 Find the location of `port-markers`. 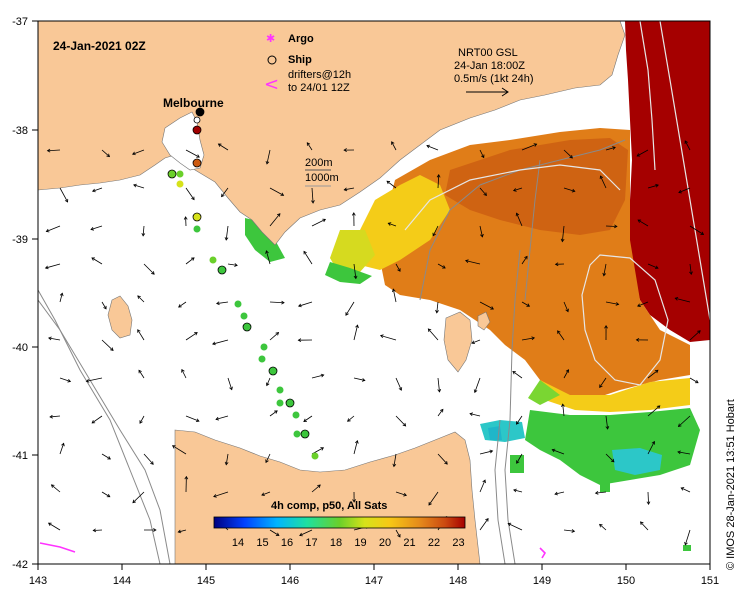

port-markers is located at coordinates (198, 137).